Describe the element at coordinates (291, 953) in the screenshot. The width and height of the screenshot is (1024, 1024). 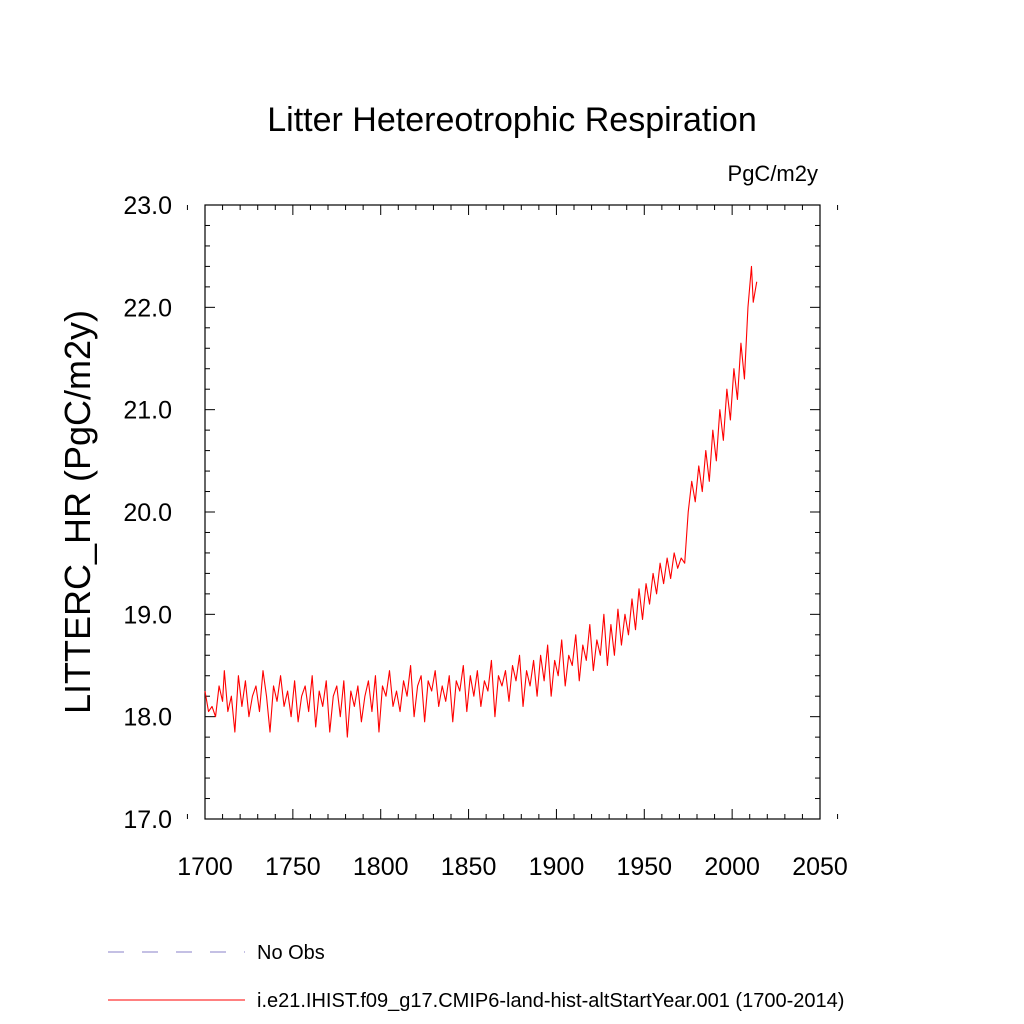
I see `legend-label-0: No Obs` at that location.